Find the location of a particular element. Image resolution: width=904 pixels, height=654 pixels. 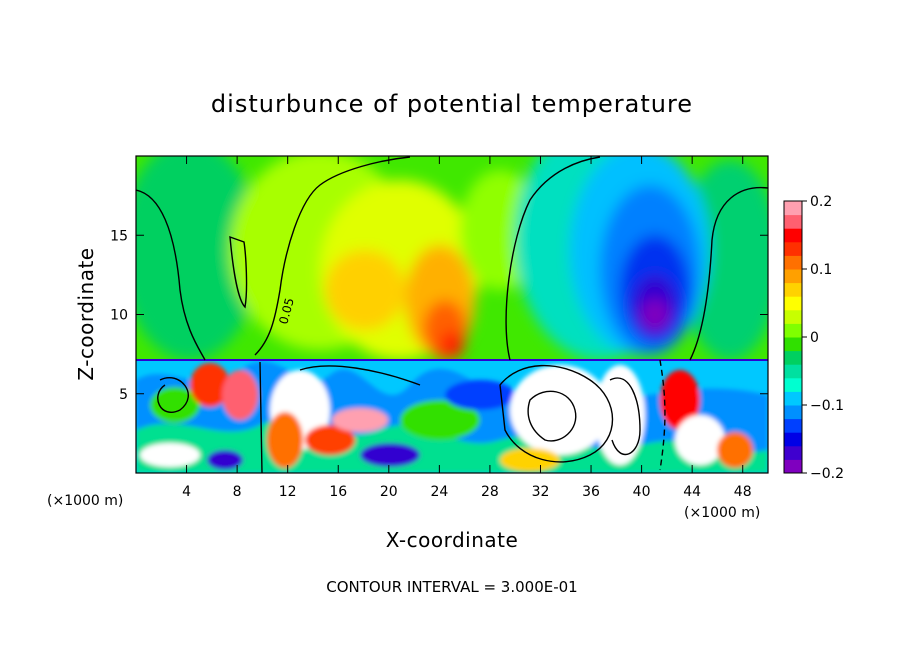

y-axis-label: Z-coordinate is located at coordinates (86, 313).